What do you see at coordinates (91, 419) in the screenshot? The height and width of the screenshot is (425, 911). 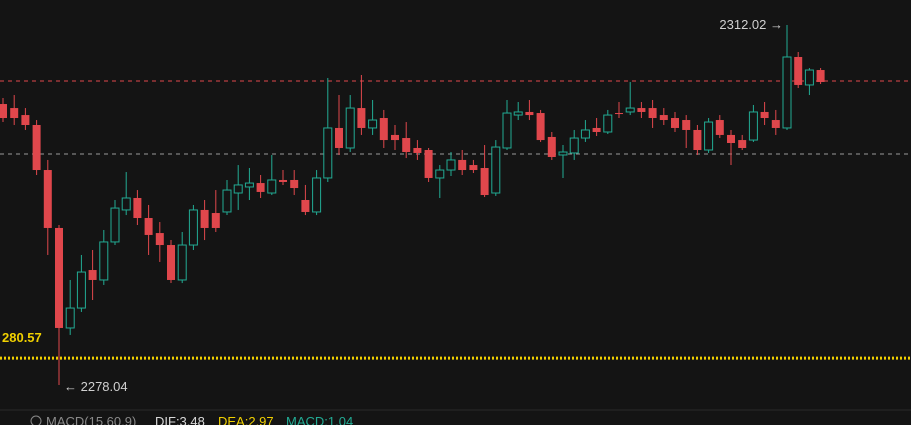 I see `indicator-name: MACD(15,60,9)` at bounding box center [91, 419].